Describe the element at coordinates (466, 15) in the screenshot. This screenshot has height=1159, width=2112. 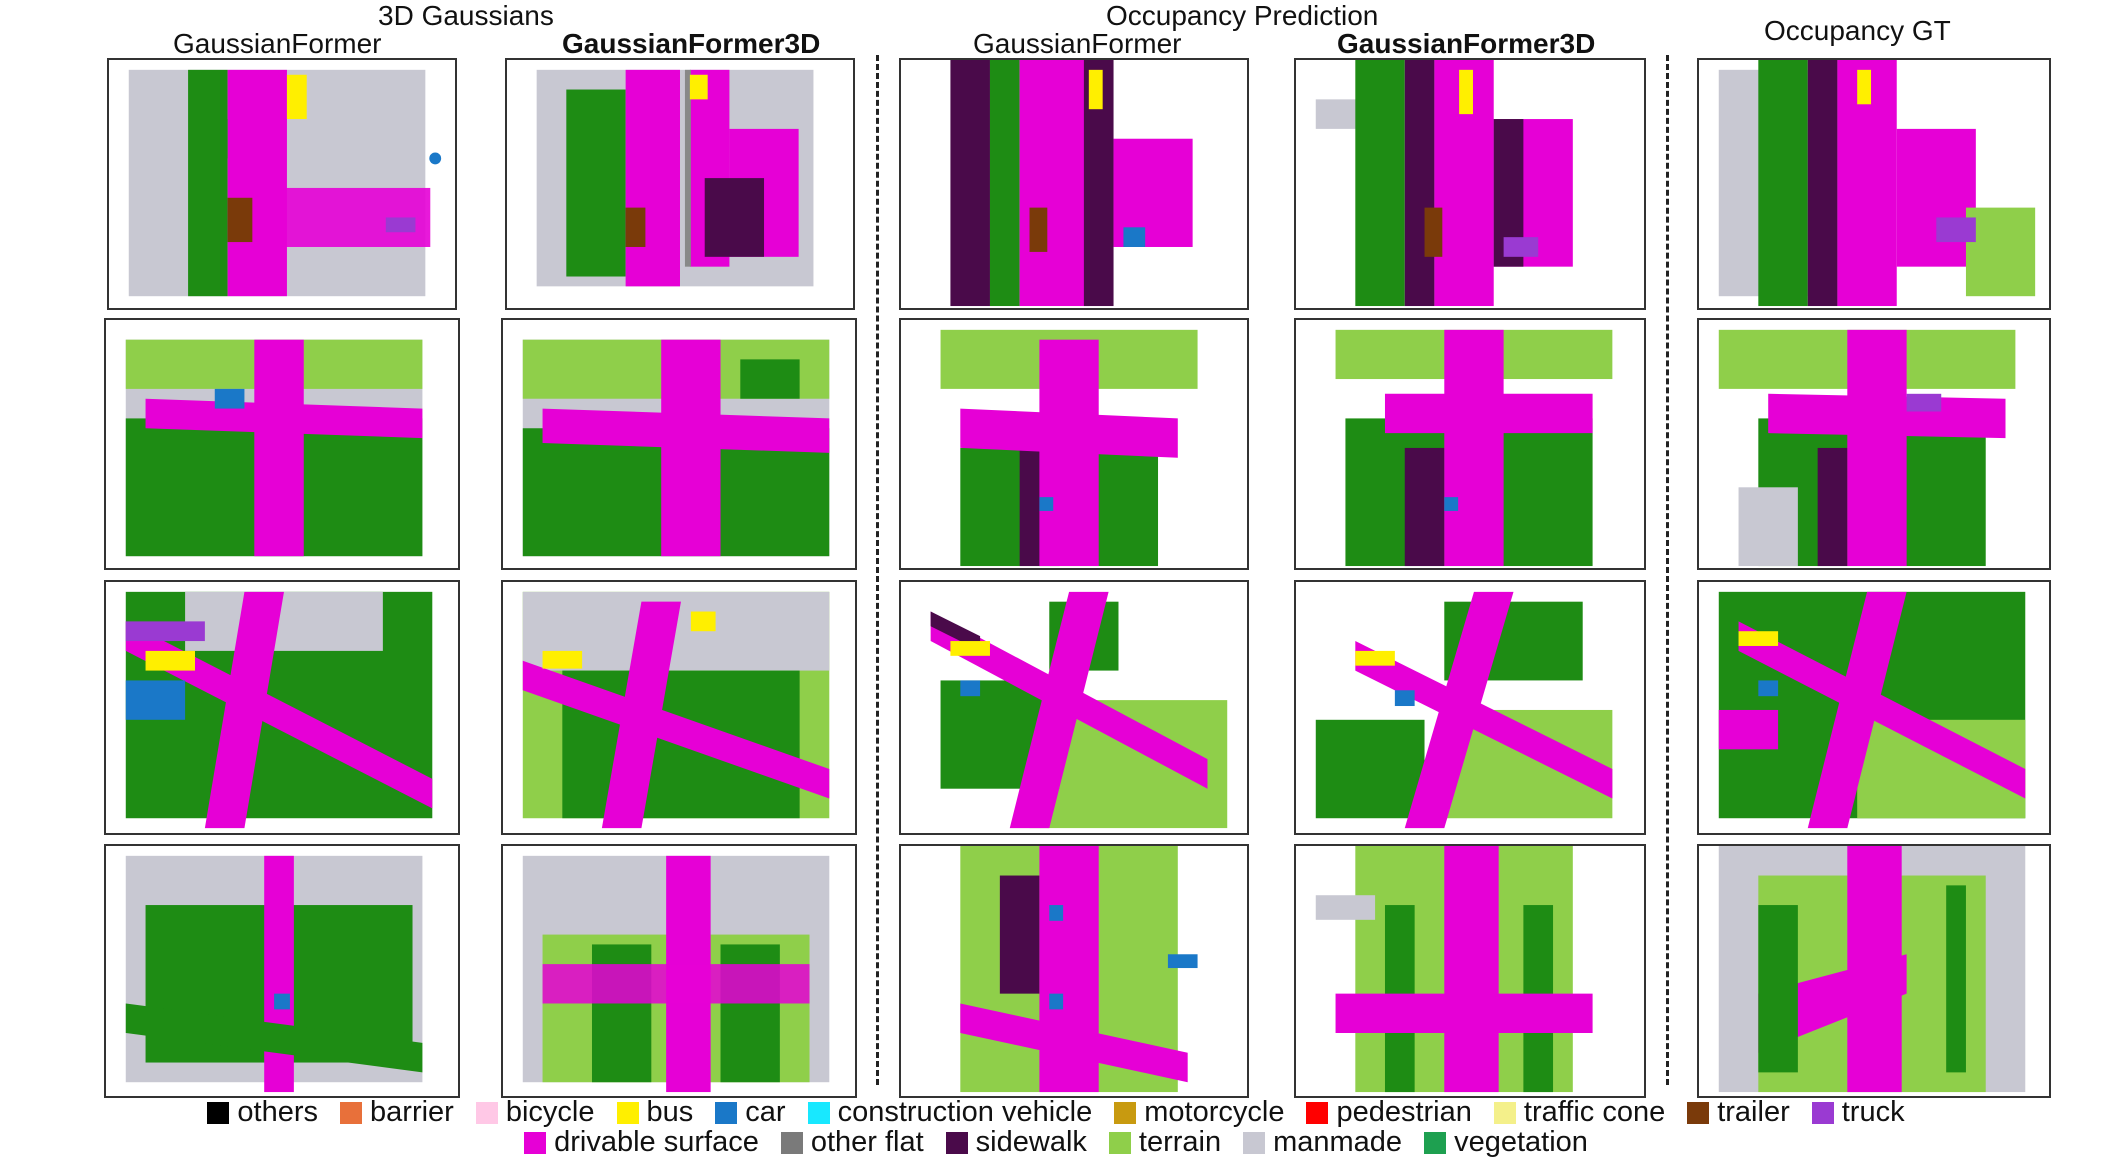
I see `header-3d-gaussians: 3D Gaussians` at that location.